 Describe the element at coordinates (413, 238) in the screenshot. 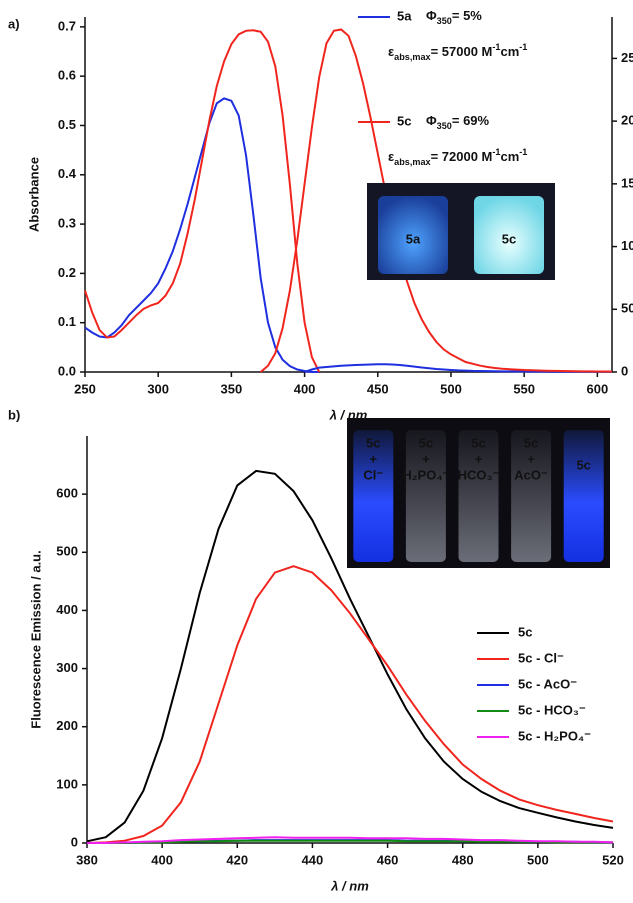

I see `photo-label: 5a` at that location.